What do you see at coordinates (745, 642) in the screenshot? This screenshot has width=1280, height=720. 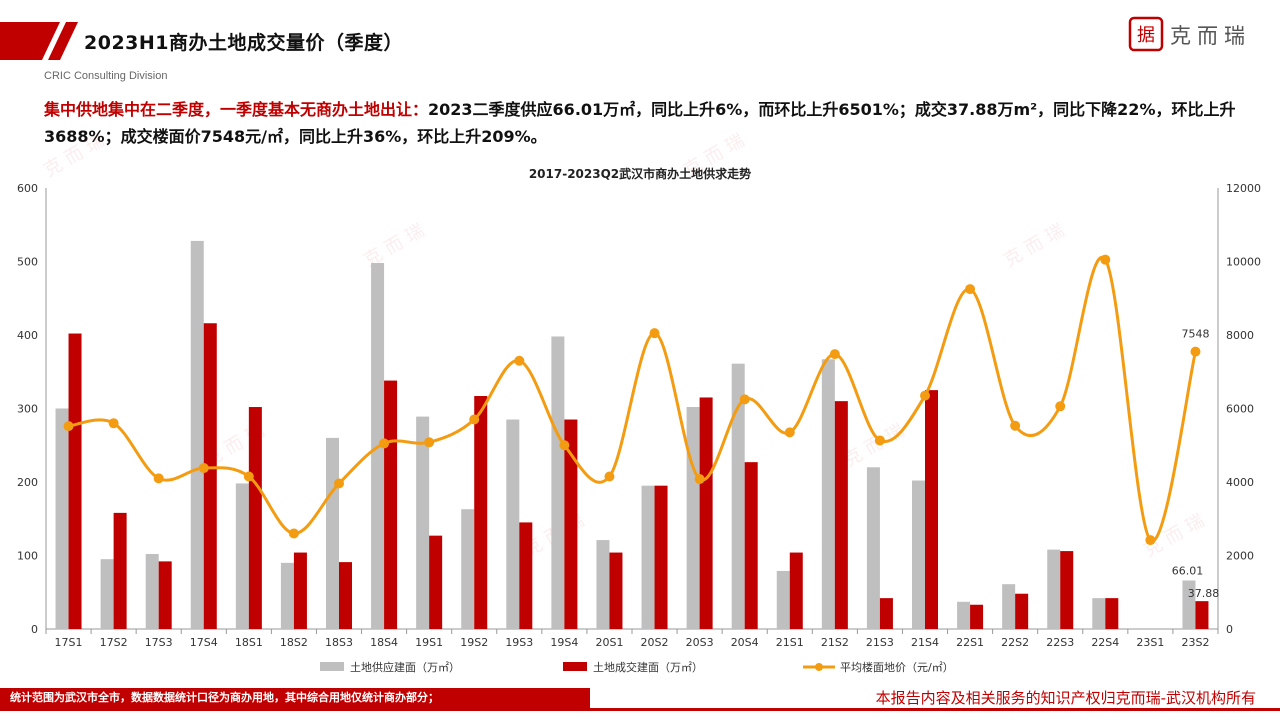 I see `x-tick-label: 20S4` at bounding box center [745, 642].